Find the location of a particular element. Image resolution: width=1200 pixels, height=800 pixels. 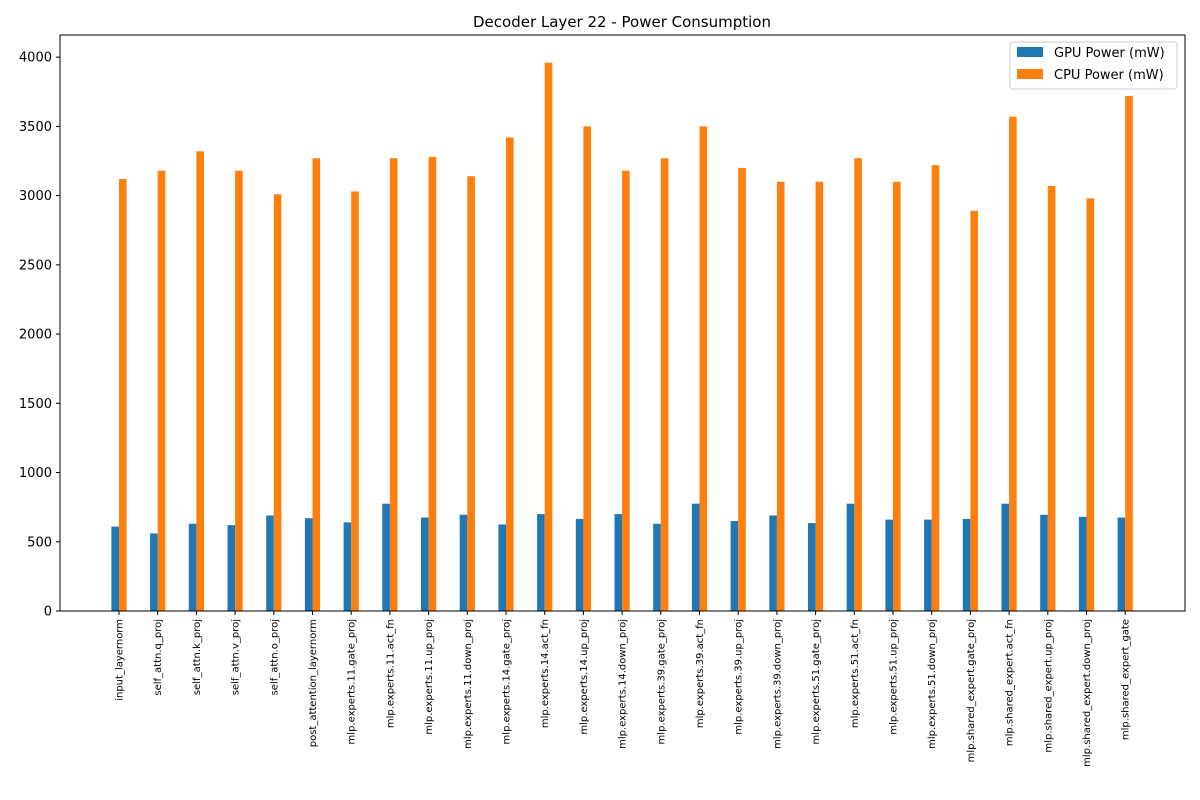

legend-swatch-gpu is located at coordinates (1030, 52).